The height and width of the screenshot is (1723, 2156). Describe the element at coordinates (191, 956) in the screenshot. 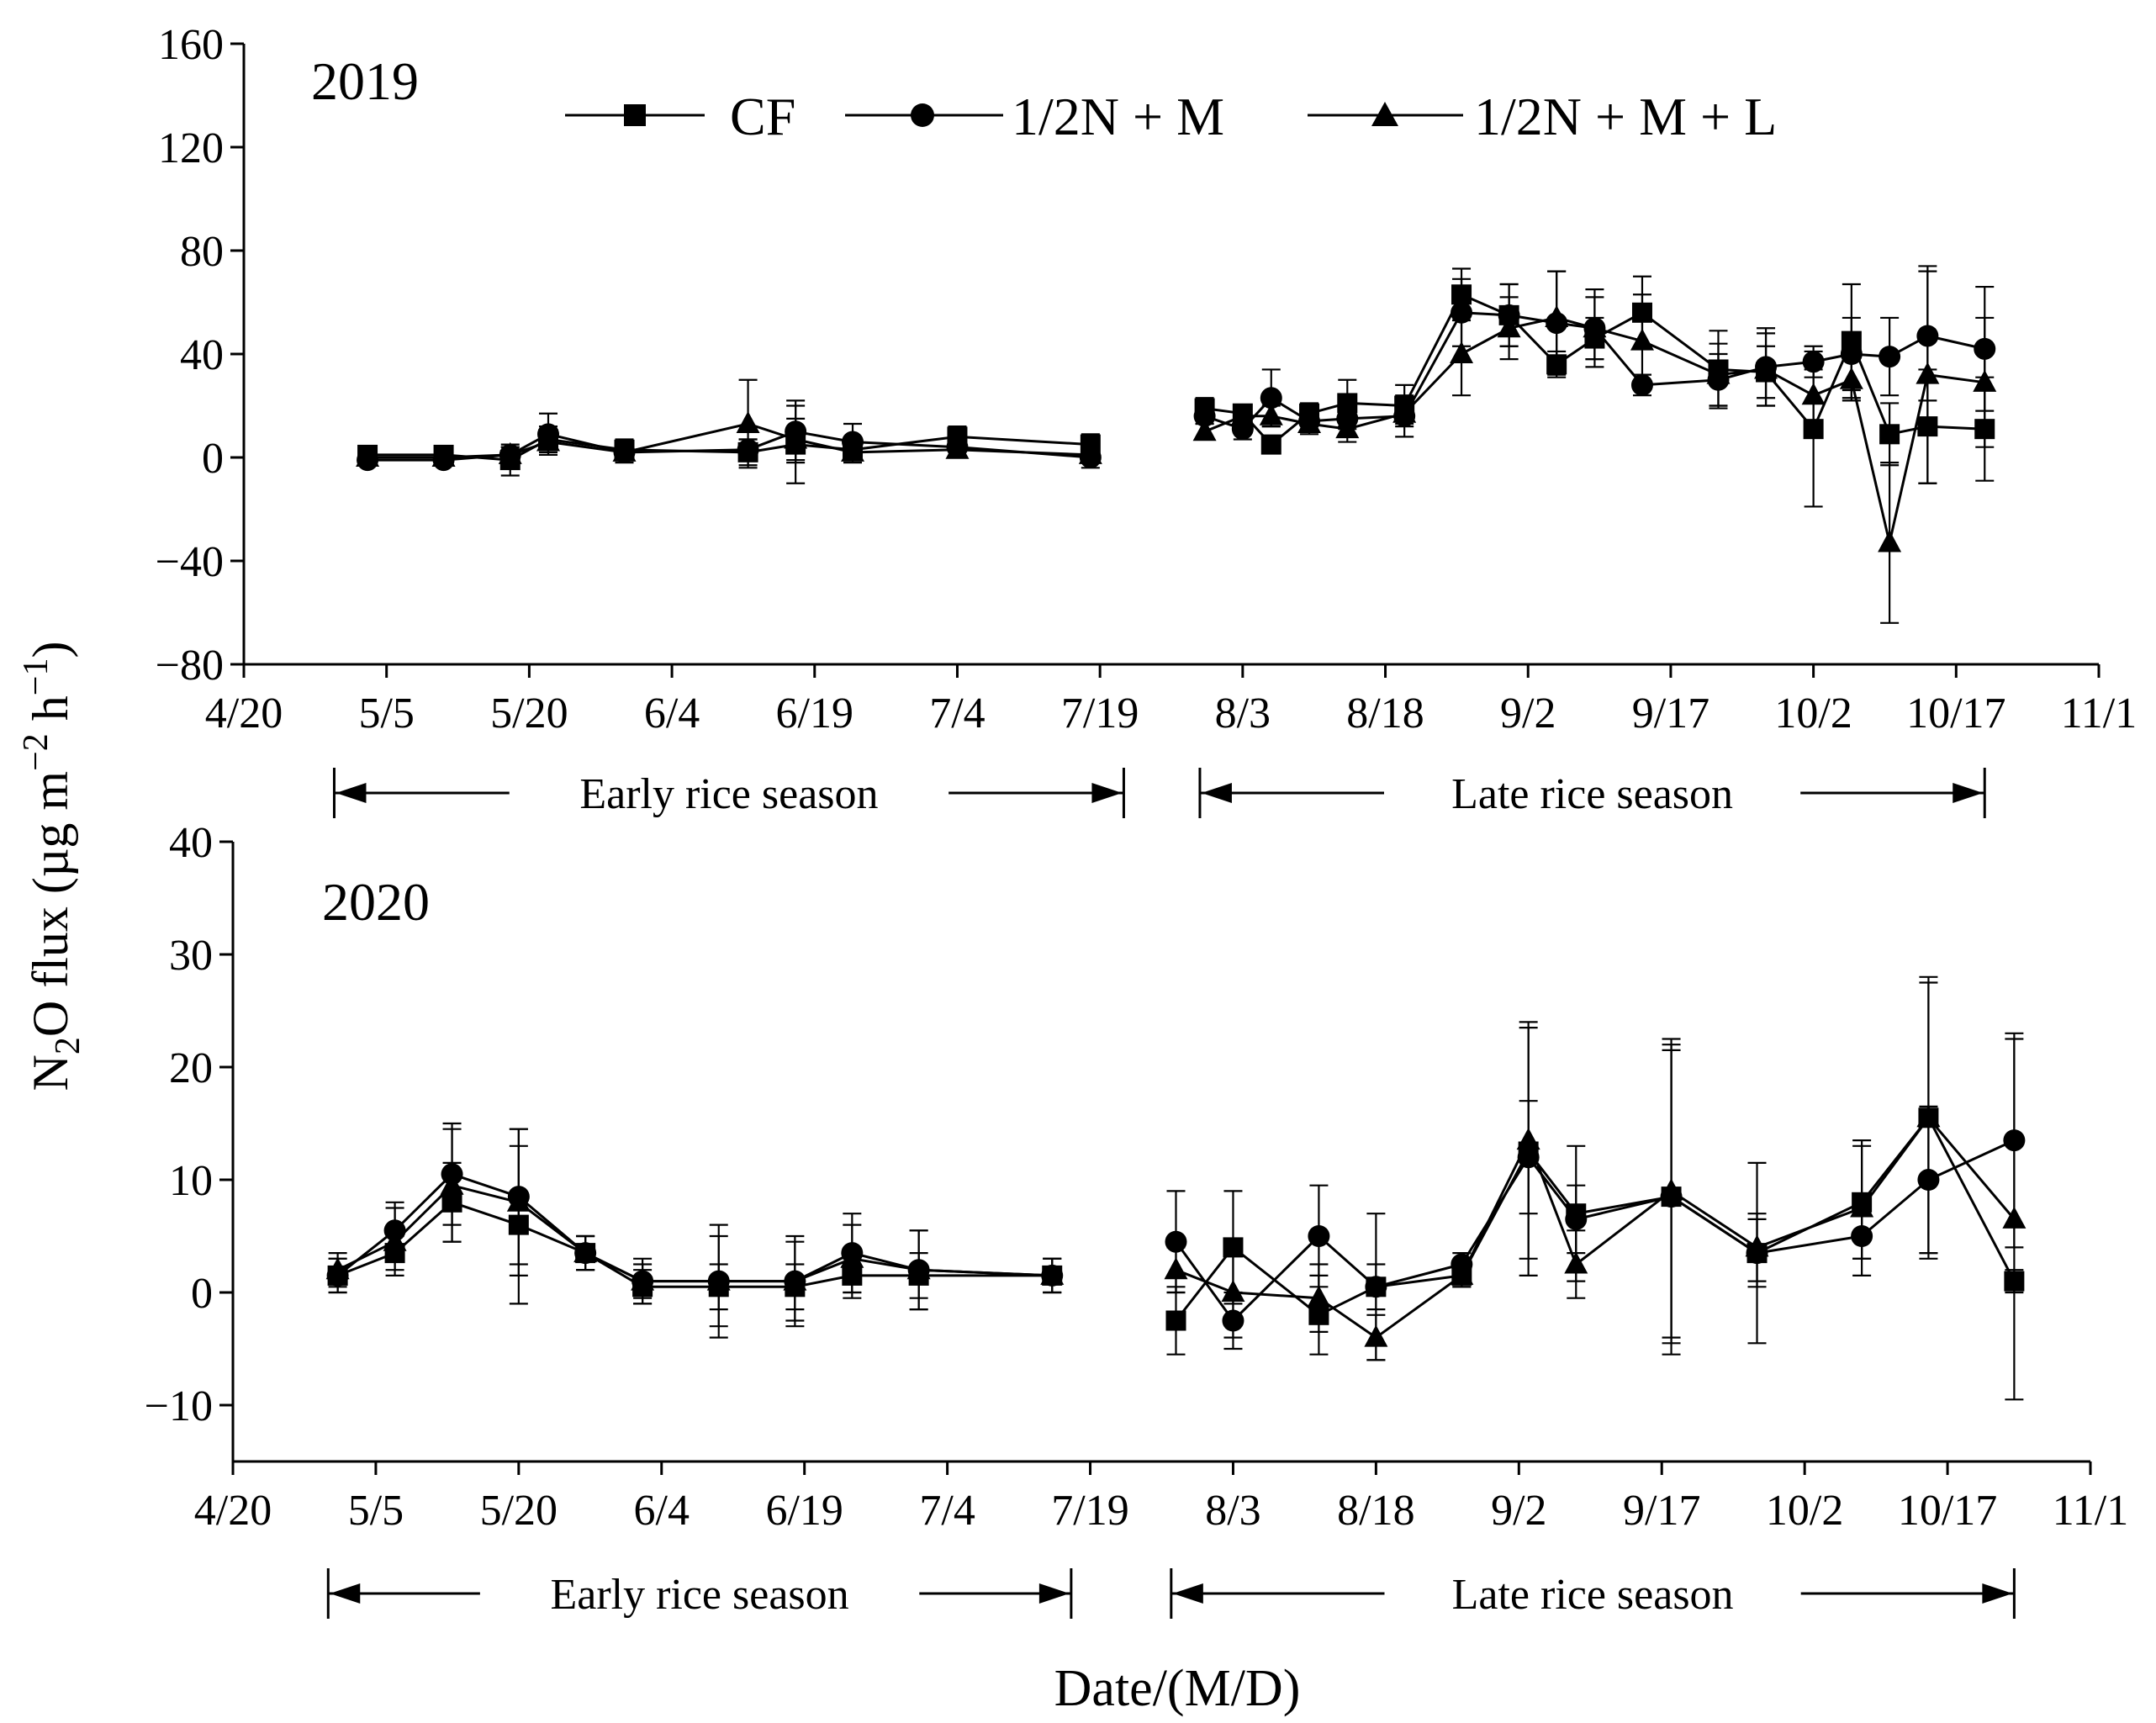

I see `y-tick-label-2020: 30` at that location.